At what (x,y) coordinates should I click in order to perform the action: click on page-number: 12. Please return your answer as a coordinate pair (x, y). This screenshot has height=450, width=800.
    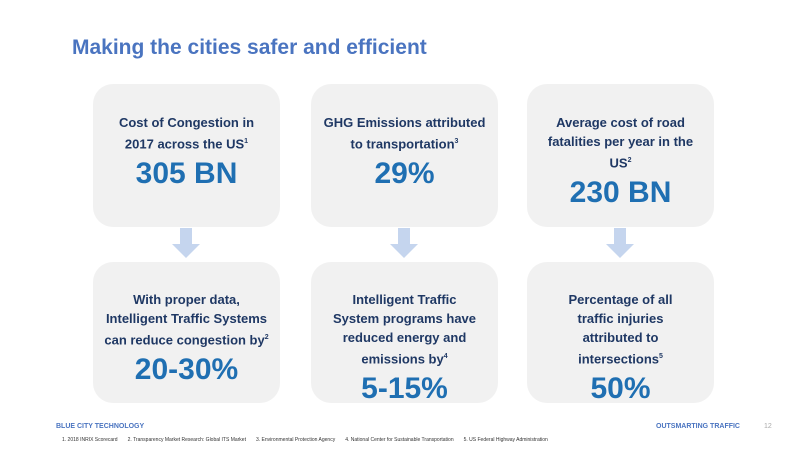
    Looking at the image, I should click on (768, 426).